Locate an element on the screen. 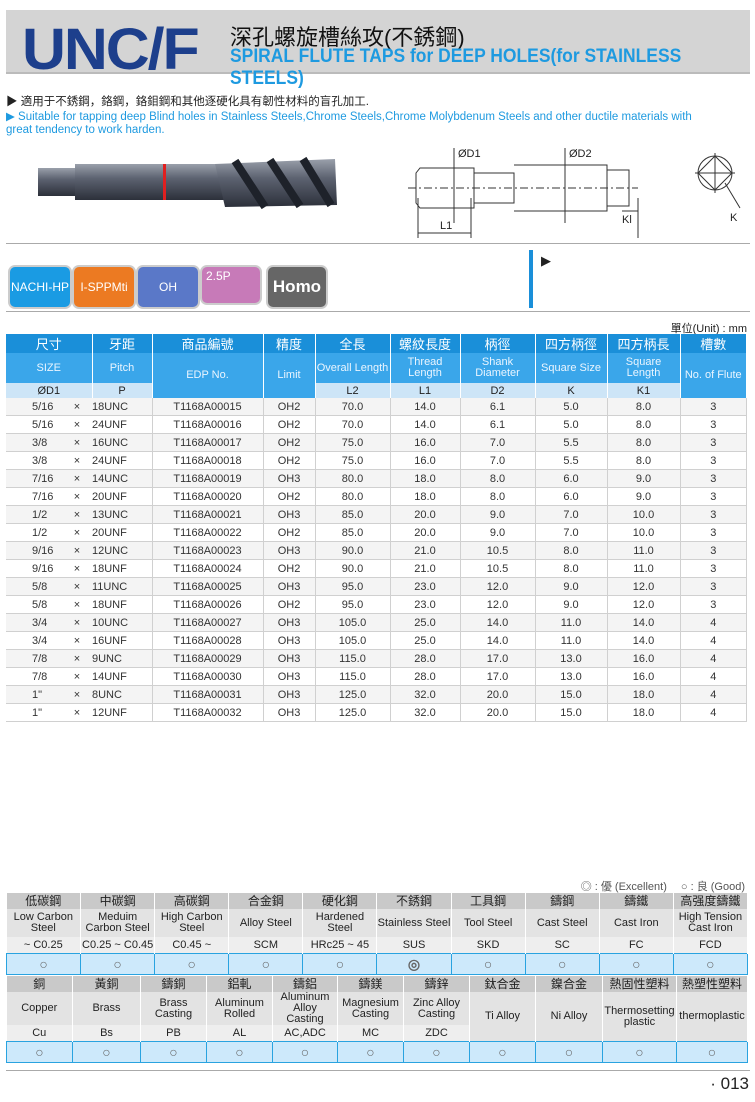  material-zh: 中碳鋼 is located at coordinates (118, 901).